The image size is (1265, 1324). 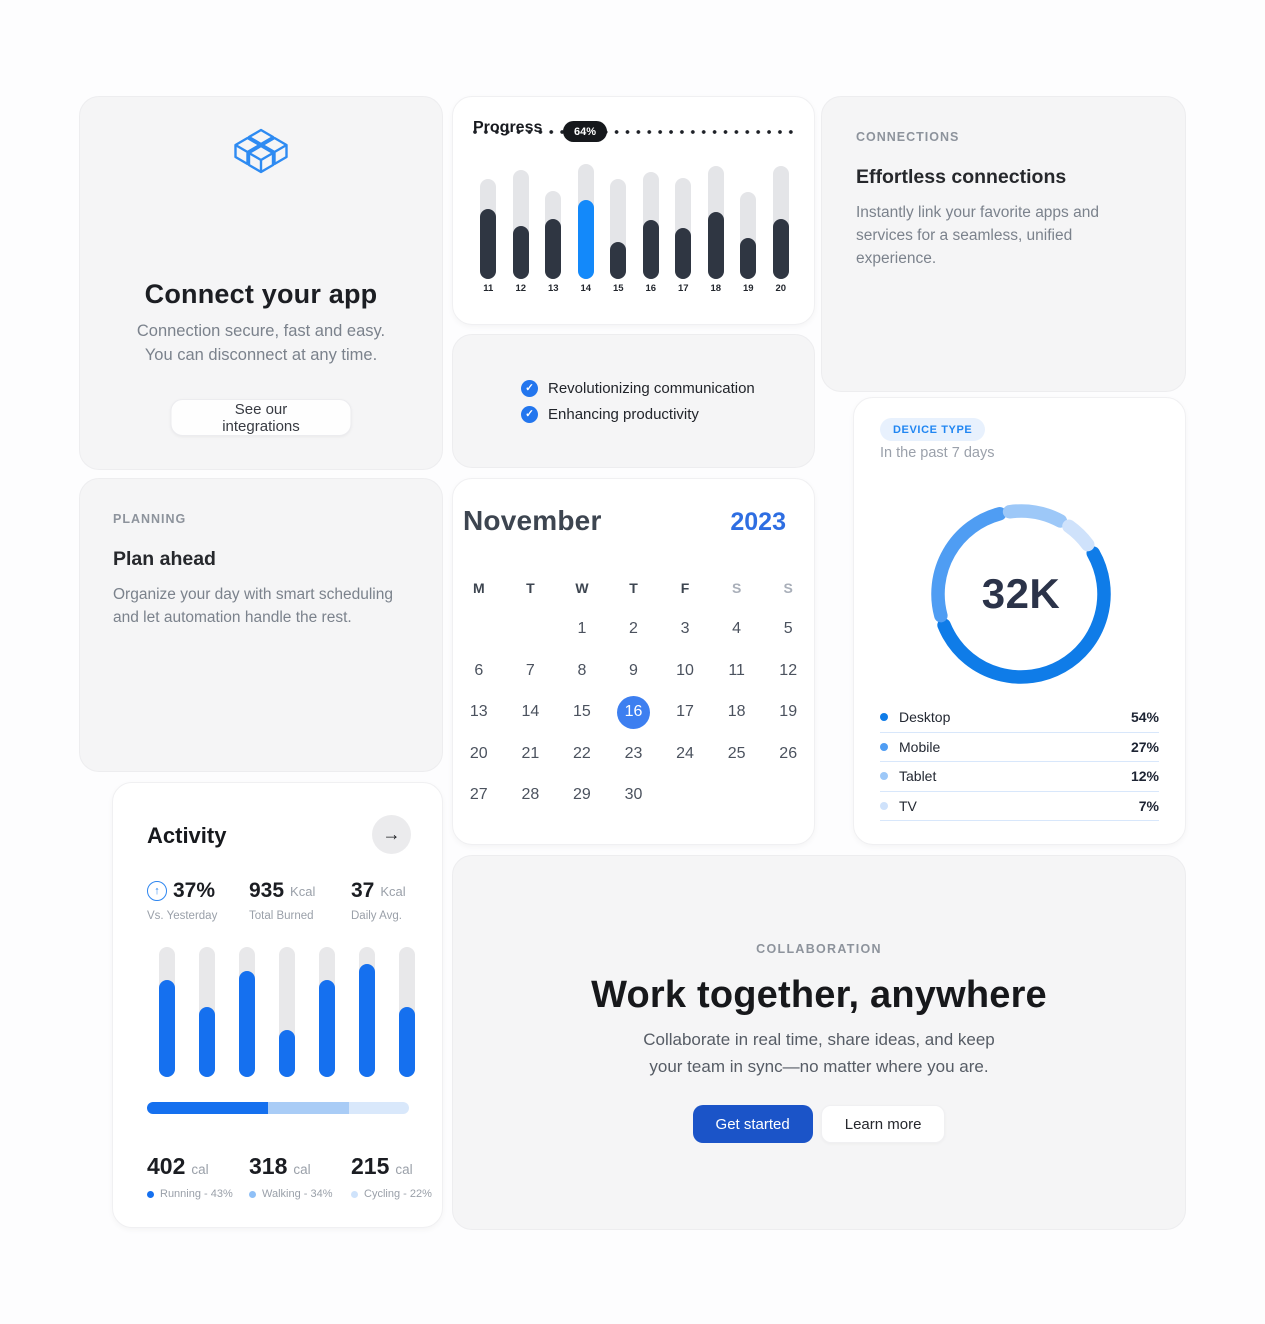 What do you see at coordinates (370, 1166) in the screenshot?
I see `total-value: 215` at bounding box center [370, 1166].